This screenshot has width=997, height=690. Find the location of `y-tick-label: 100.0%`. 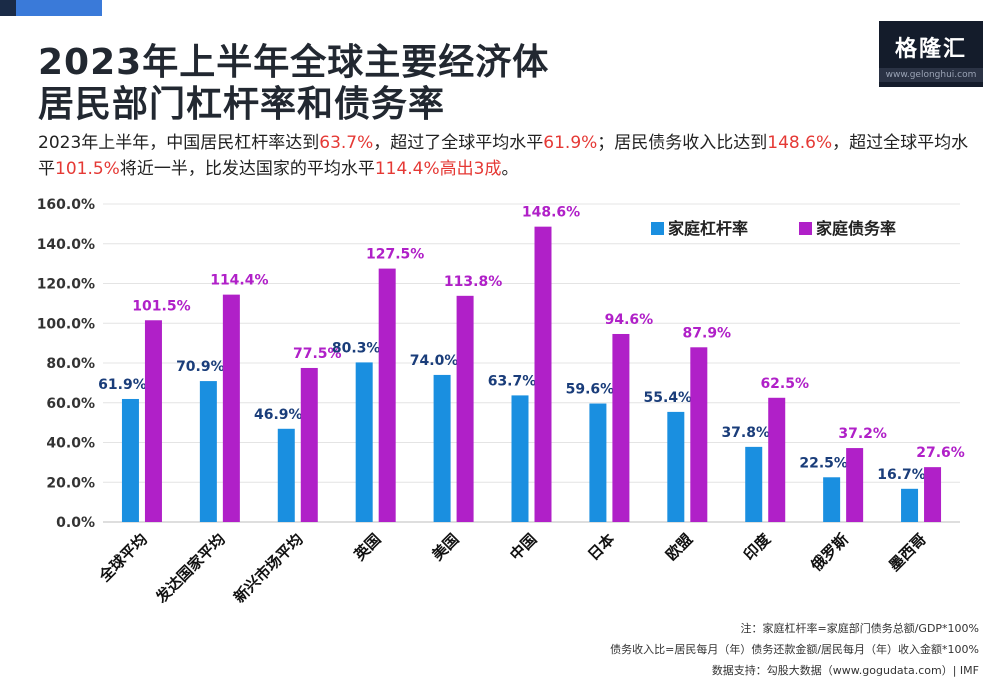

y-tick-label: 100.0% is located at coordinates (66, 324).